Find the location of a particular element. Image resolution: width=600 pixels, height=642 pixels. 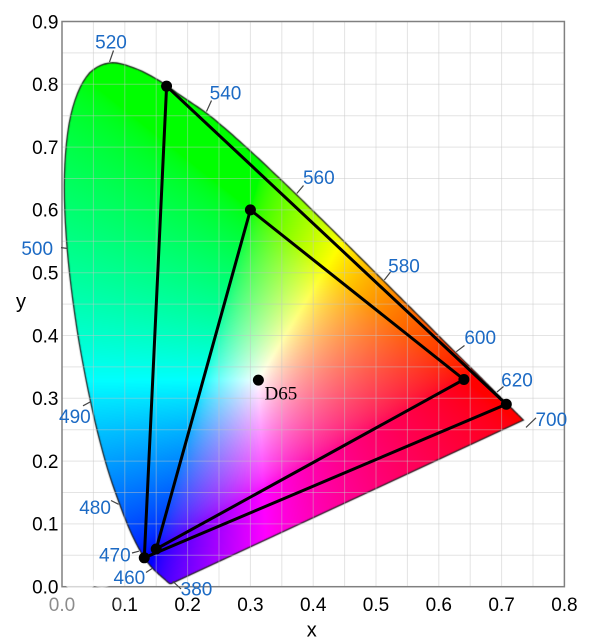

svg-text: 380 is located at coordinates (197, 589).